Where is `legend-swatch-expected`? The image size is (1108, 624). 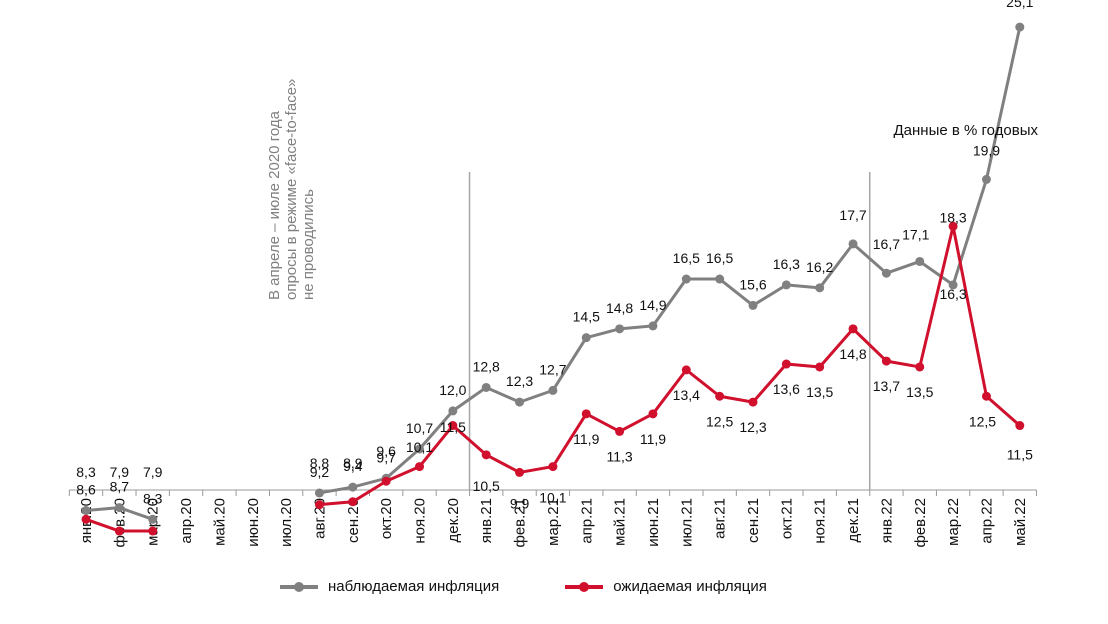 legend-swatch-expected is located at coordinates (584, 586).